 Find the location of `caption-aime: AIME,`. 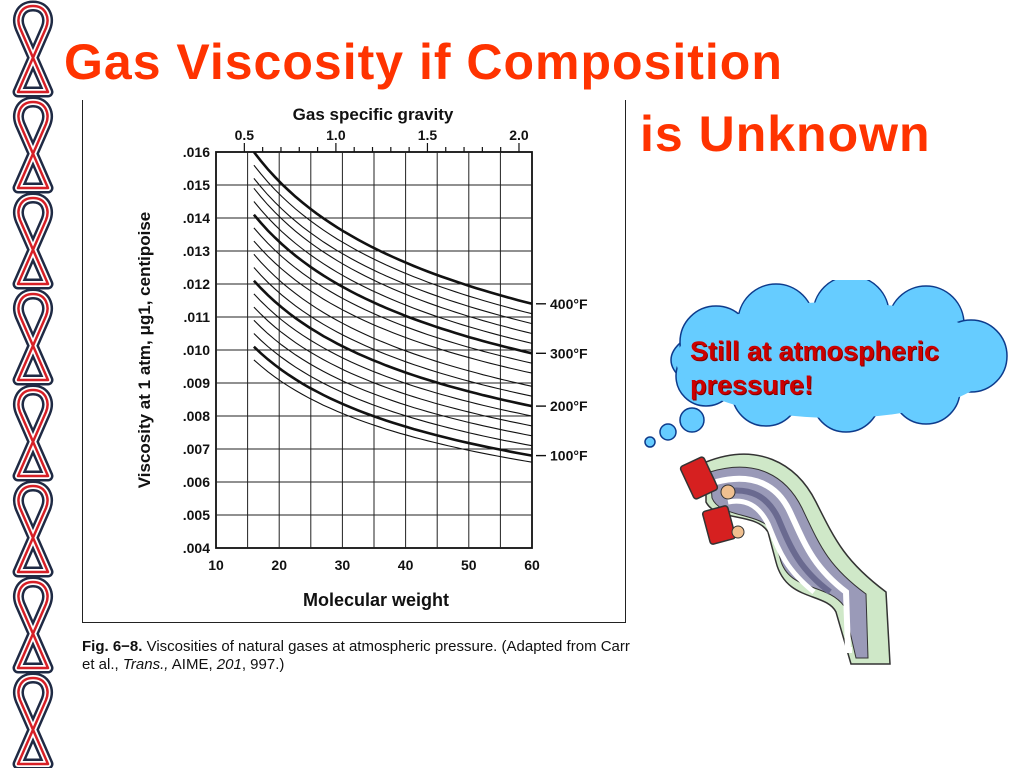

caption-aime: AIME, is located at coordinates (192, 664).